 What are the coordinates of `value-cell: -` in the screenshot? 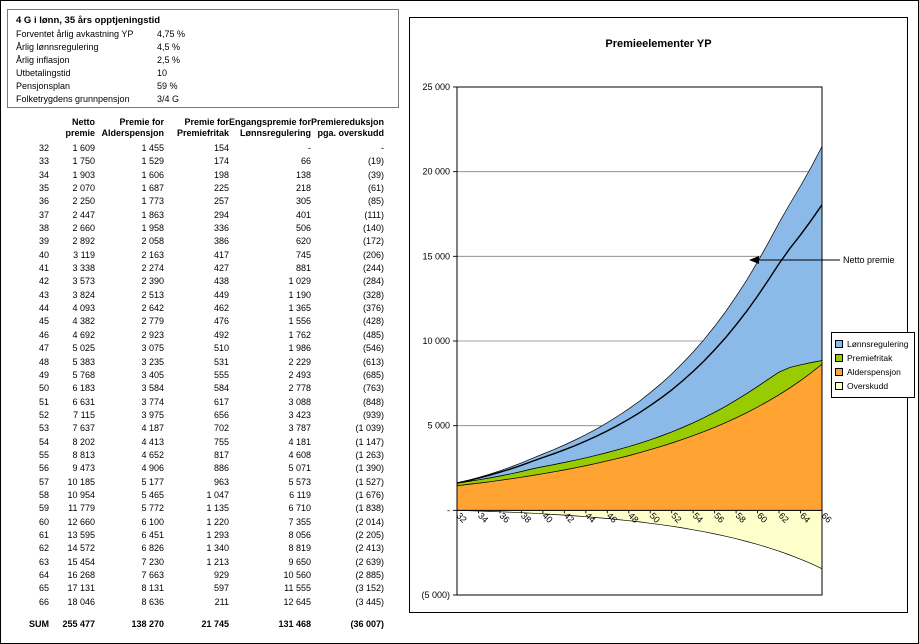 It's located at (383, 148).